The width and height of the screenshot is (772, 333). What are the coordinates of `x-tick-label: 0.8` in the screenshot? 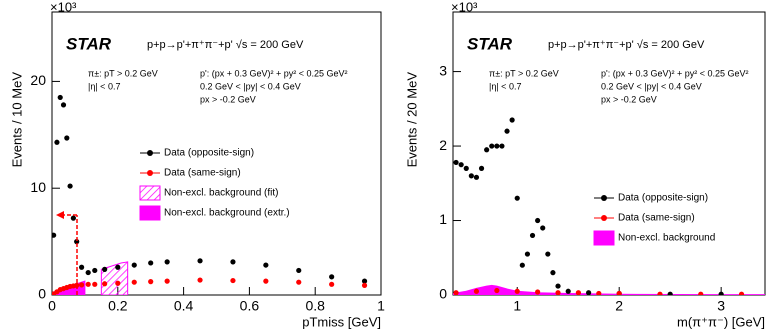 It's located at (315, 306).